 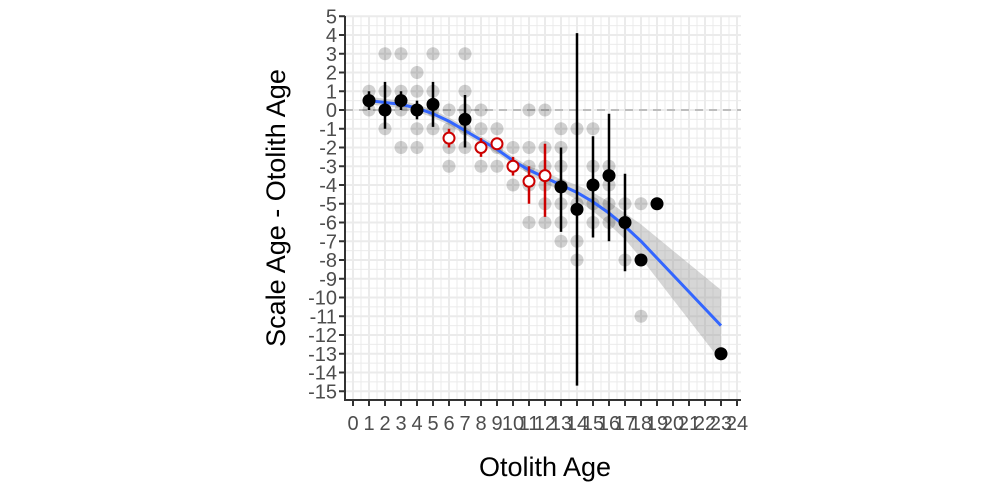 What do you see at coordinates (328, 261) in the screenshot?
I see `y-tick-label: -8` at bounding box center [328, 261].